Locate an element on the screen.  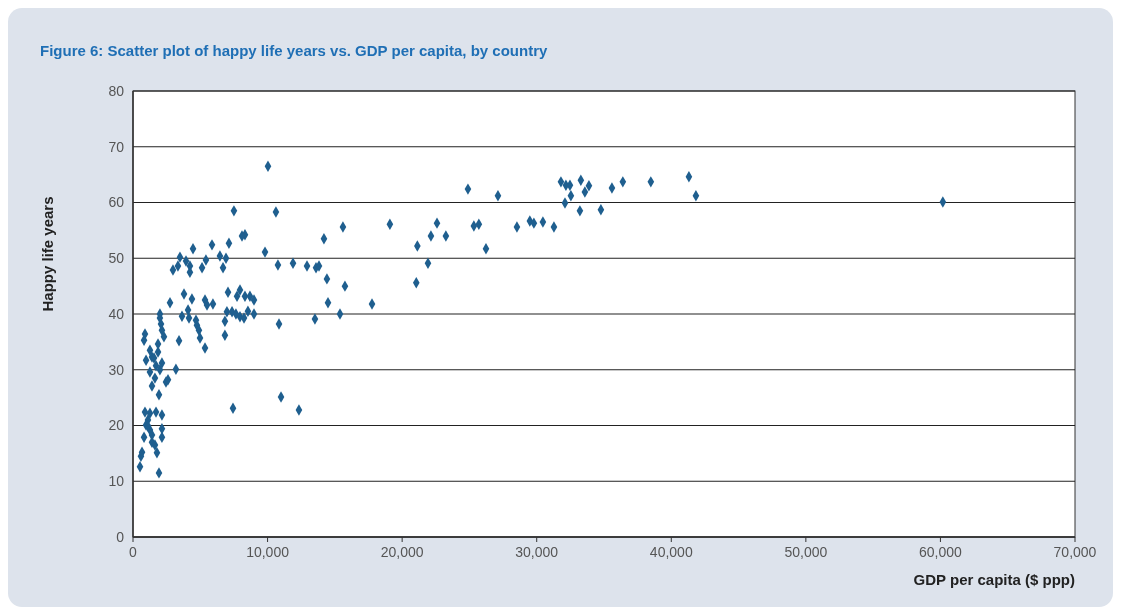
y-tick-label: 80 is located at coordinates (116, 90).